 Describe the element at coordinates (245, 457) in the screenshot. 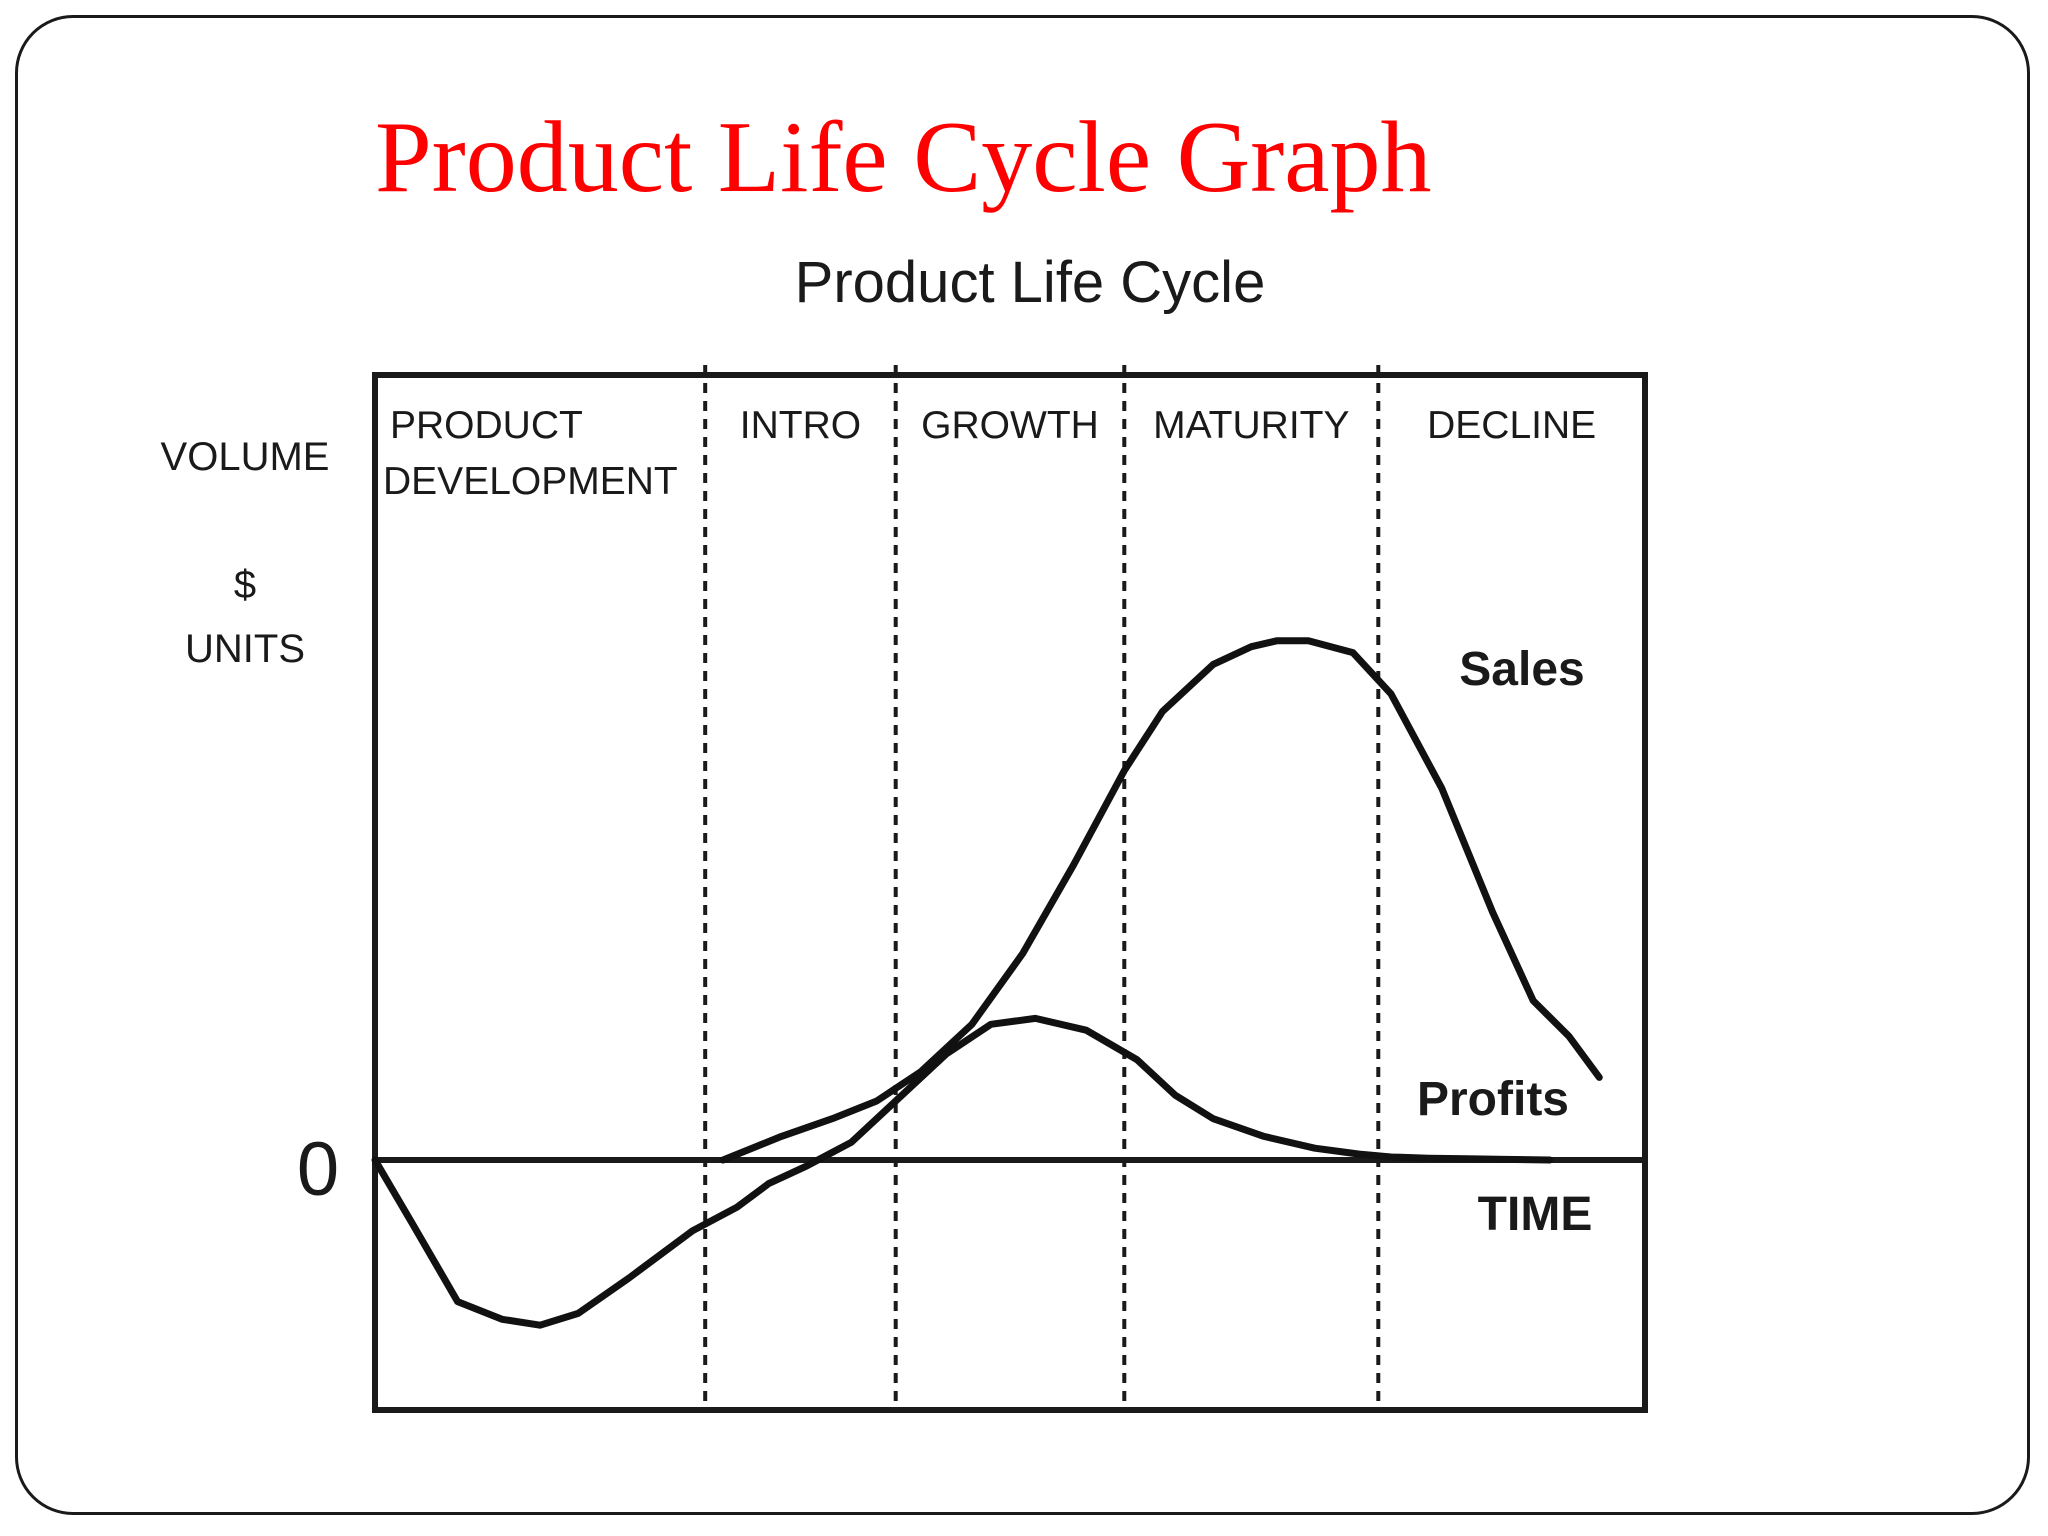

I see `y-axis-label: VOLUME` at that location.